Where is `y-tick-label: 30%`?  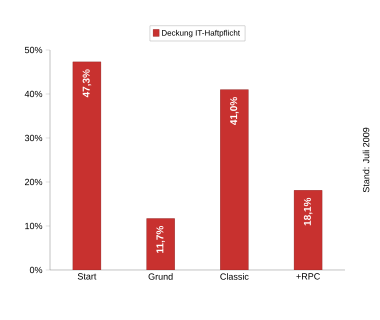 y-tick-label: 30% is located at coordinates (33, 138).